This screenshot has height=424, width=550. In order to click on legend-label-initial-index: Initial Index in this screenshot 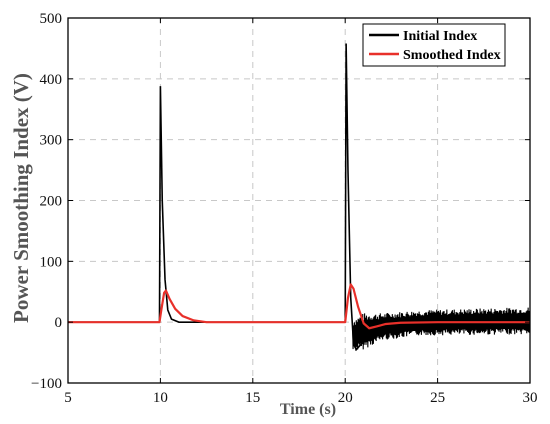, I will do `click(440, 36)`.